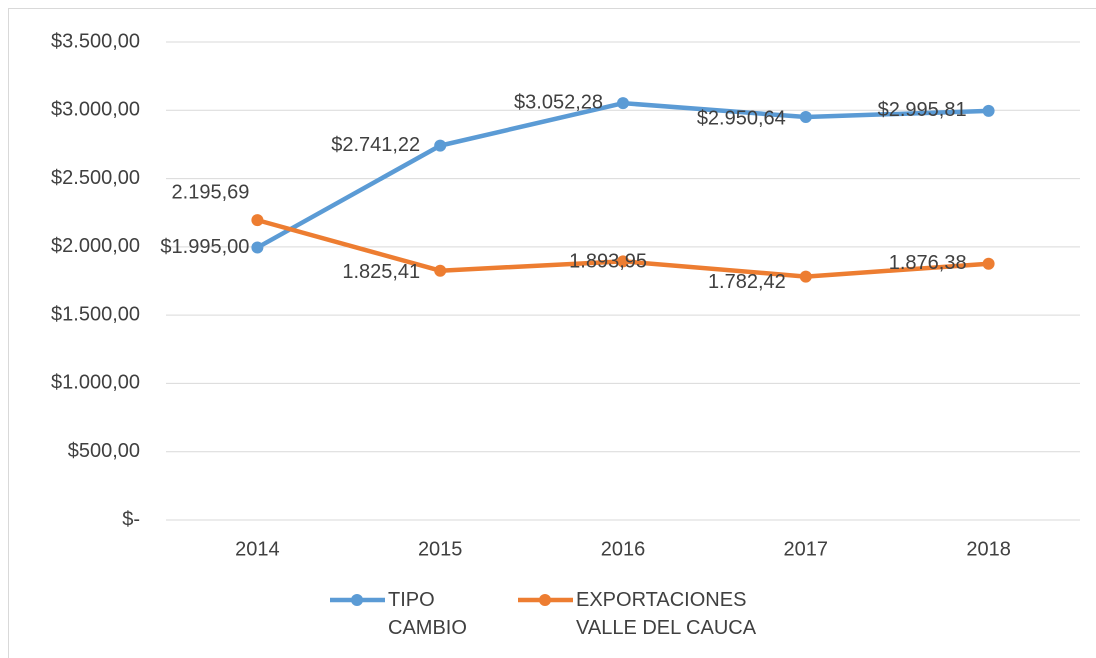 The width and height of the screenshot is (1096, 658). Describe the element at coordinates (666, 614) in the screenshot. I see `legend-label: EXPORTACIONES VALLE DEL CAUCA` at that location.